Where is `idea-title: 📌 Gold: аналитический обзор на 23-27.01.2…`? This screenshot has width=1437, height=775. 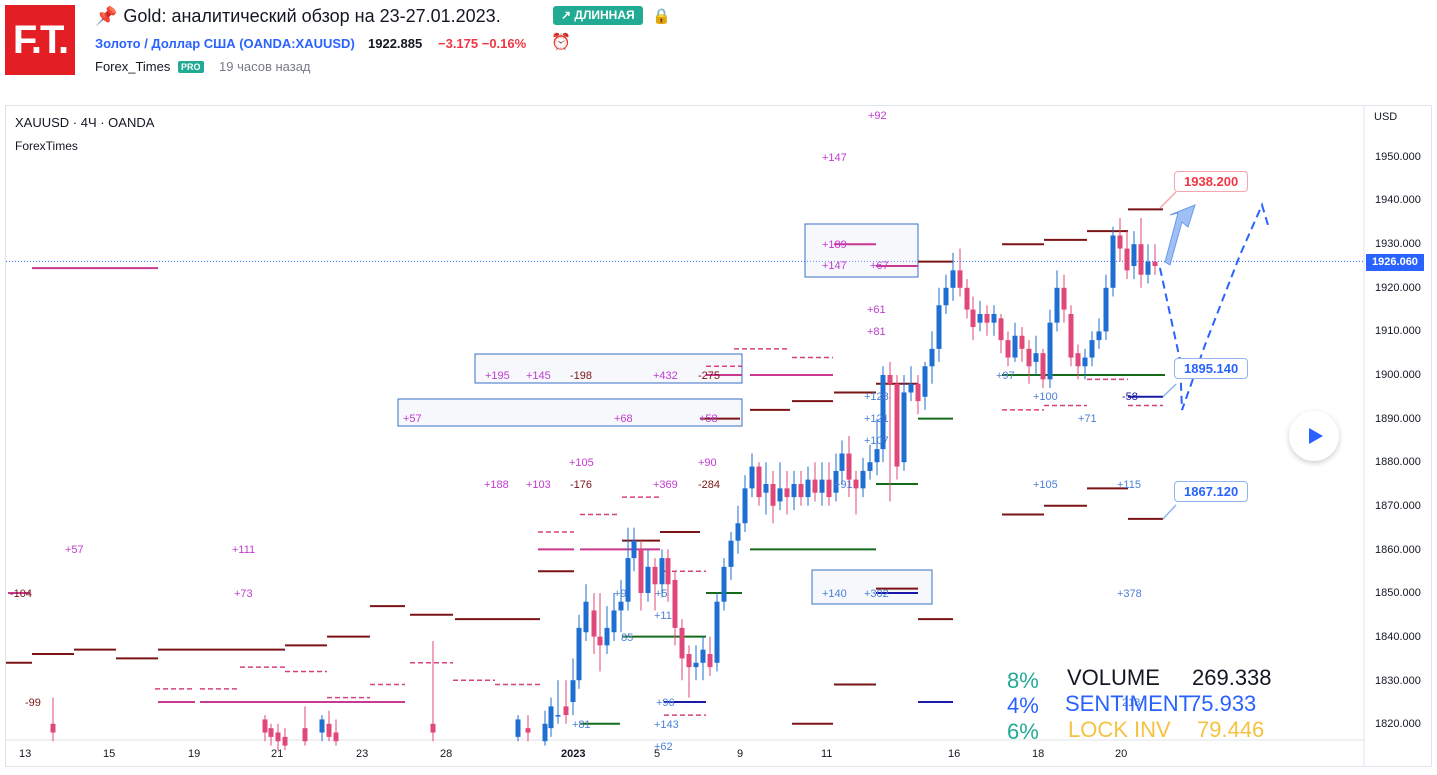
idea-title: 📌 Gold: аналитический обзор на 23-27.01.2… is located at coordinates (298, 16).